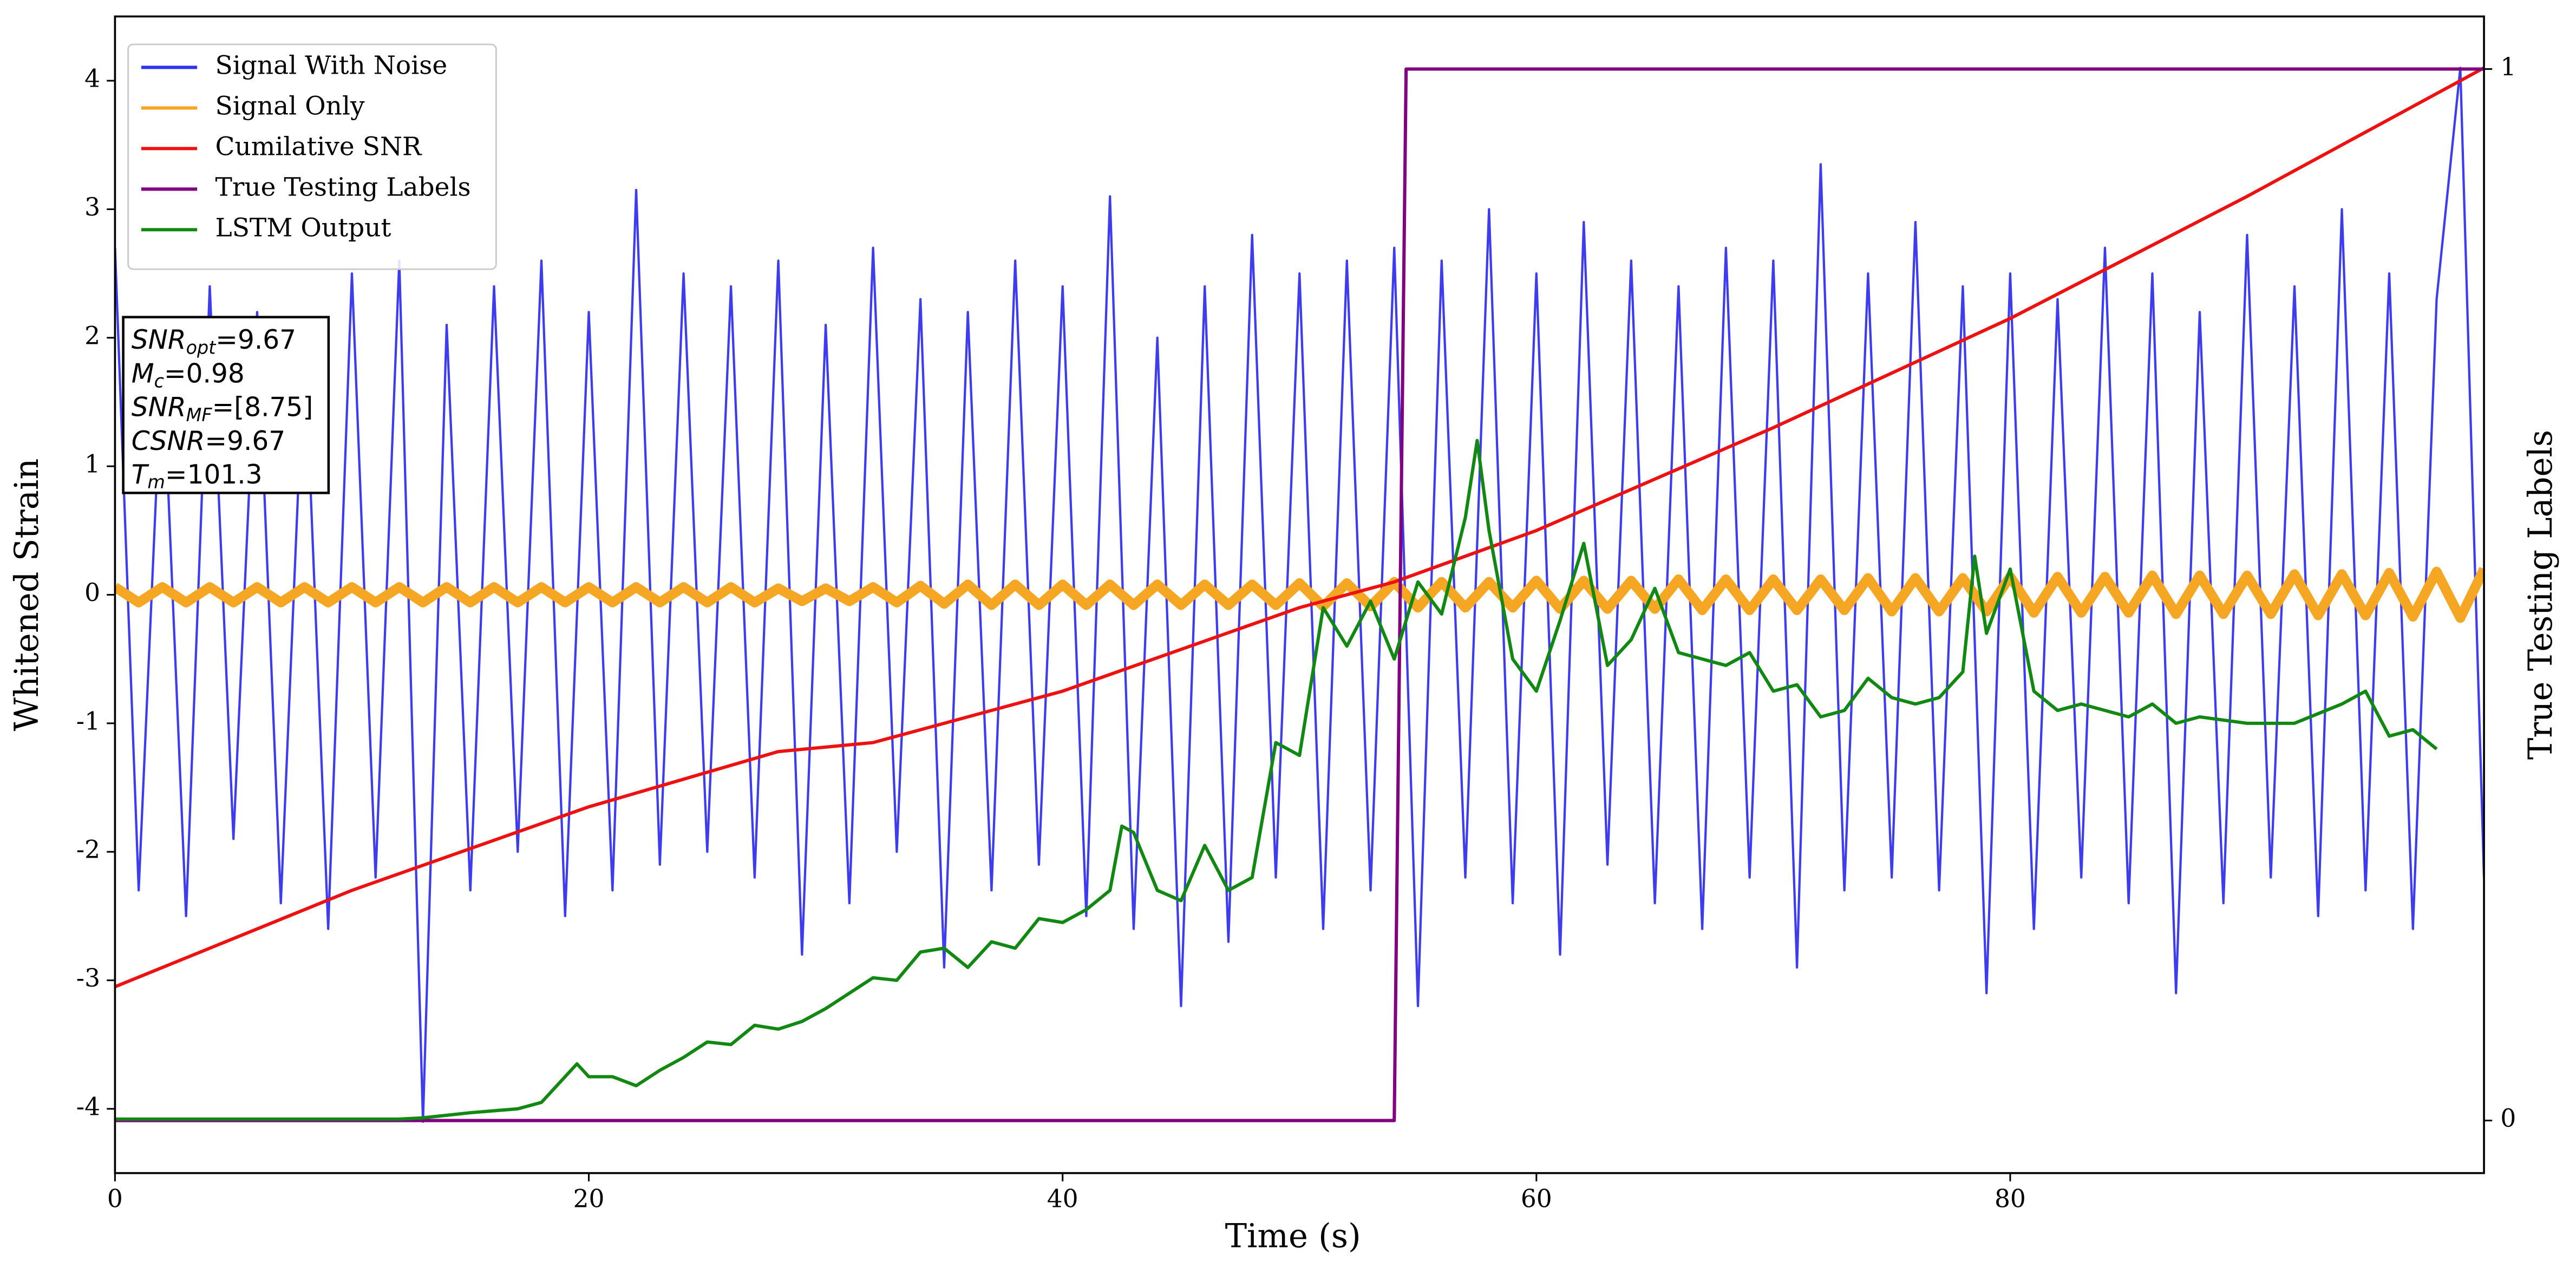 The width and height of the screenshot is (2576, 1274). I want to click on legend-box, so click(312, 156).